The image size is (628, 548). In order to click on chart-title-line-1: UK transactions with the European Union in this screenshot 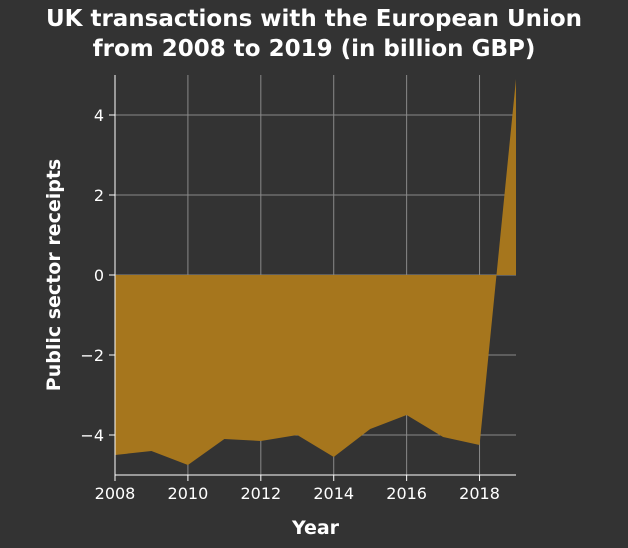, I will do `click(314, 19)`.